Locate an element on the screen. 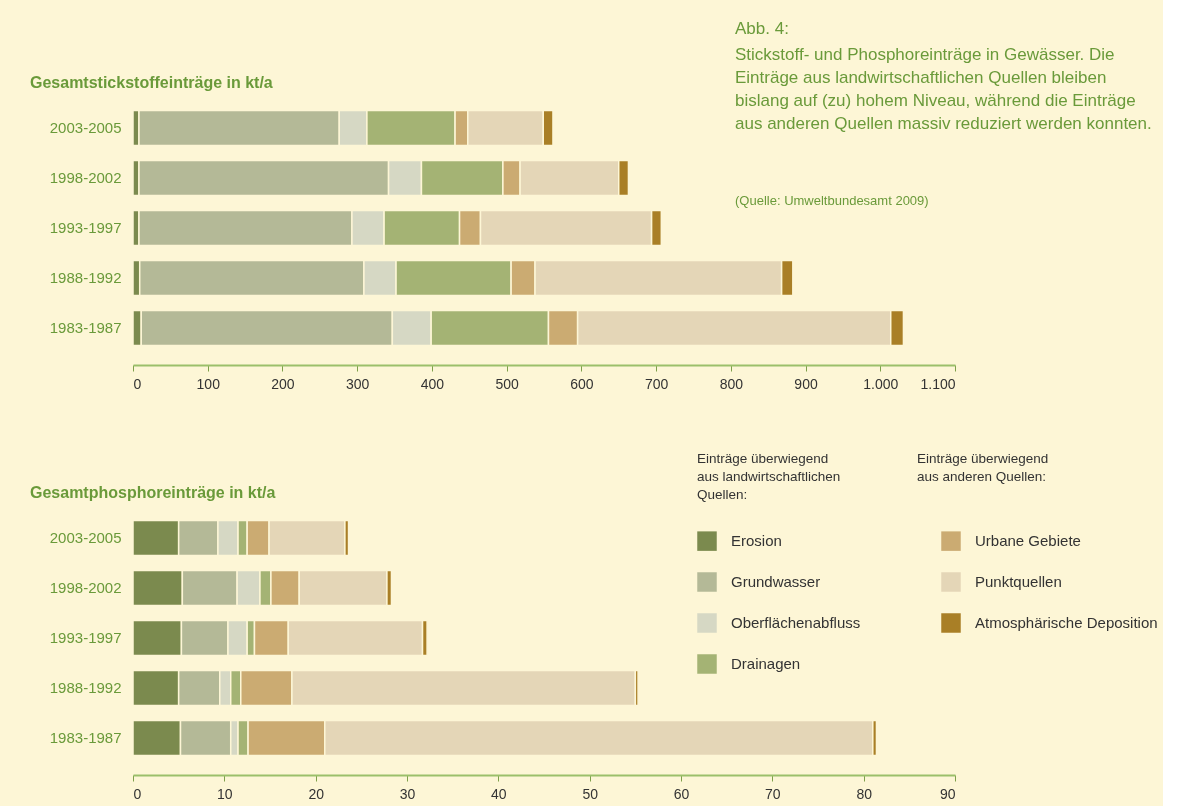 This screenshot has width=1192, height=809. x-tick-label: 500 is located at coordinates (507, 383).